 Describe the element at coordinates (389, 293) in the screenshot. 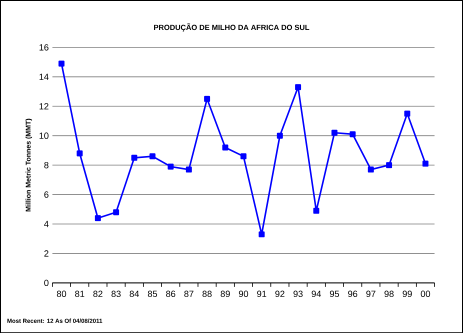

I see `x-tick-label: 98` at that location.